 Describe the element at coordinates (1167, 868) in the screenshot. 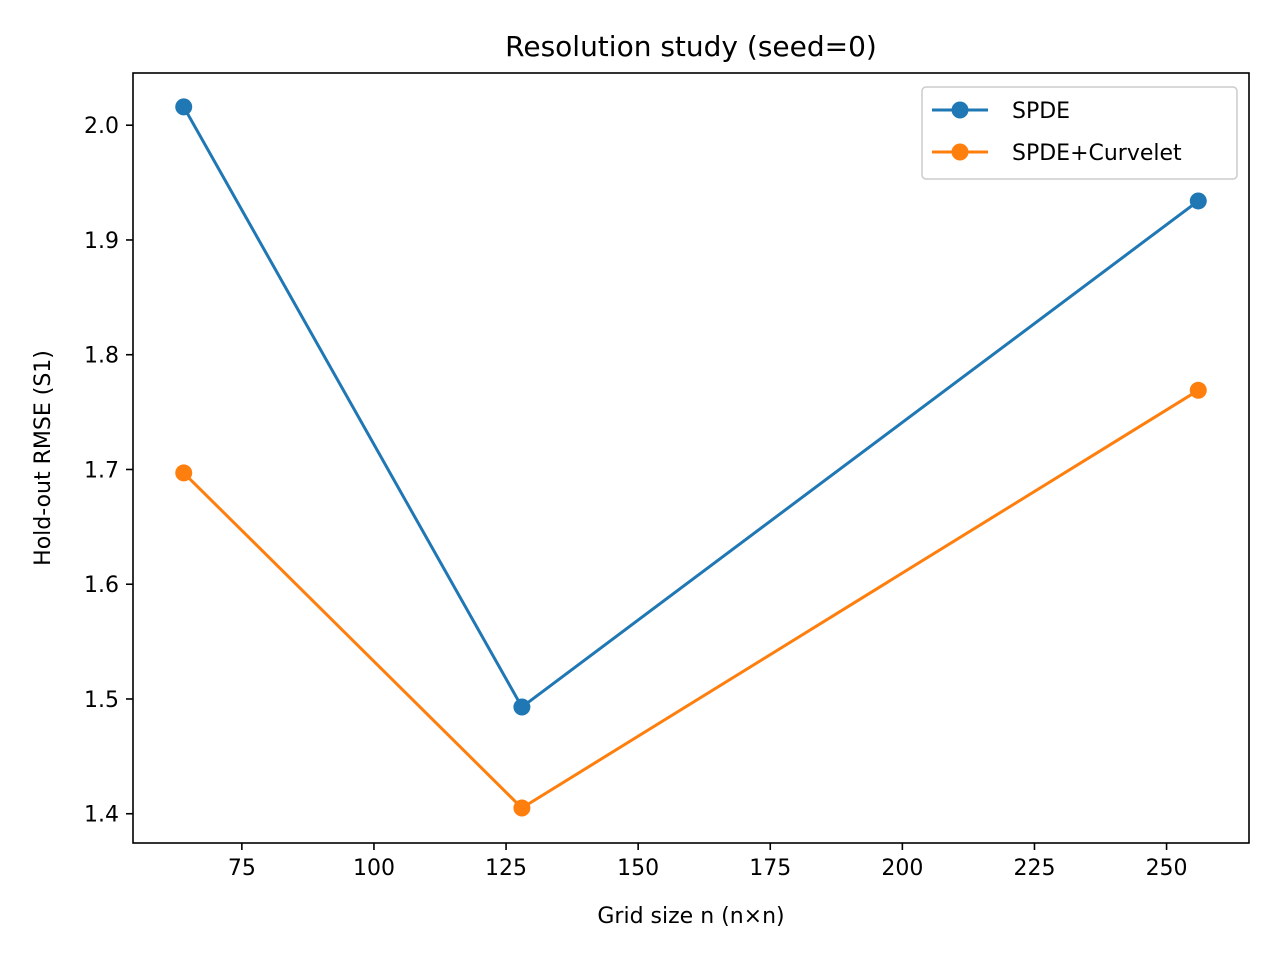

I see `x-tick-label: 250` at that location.